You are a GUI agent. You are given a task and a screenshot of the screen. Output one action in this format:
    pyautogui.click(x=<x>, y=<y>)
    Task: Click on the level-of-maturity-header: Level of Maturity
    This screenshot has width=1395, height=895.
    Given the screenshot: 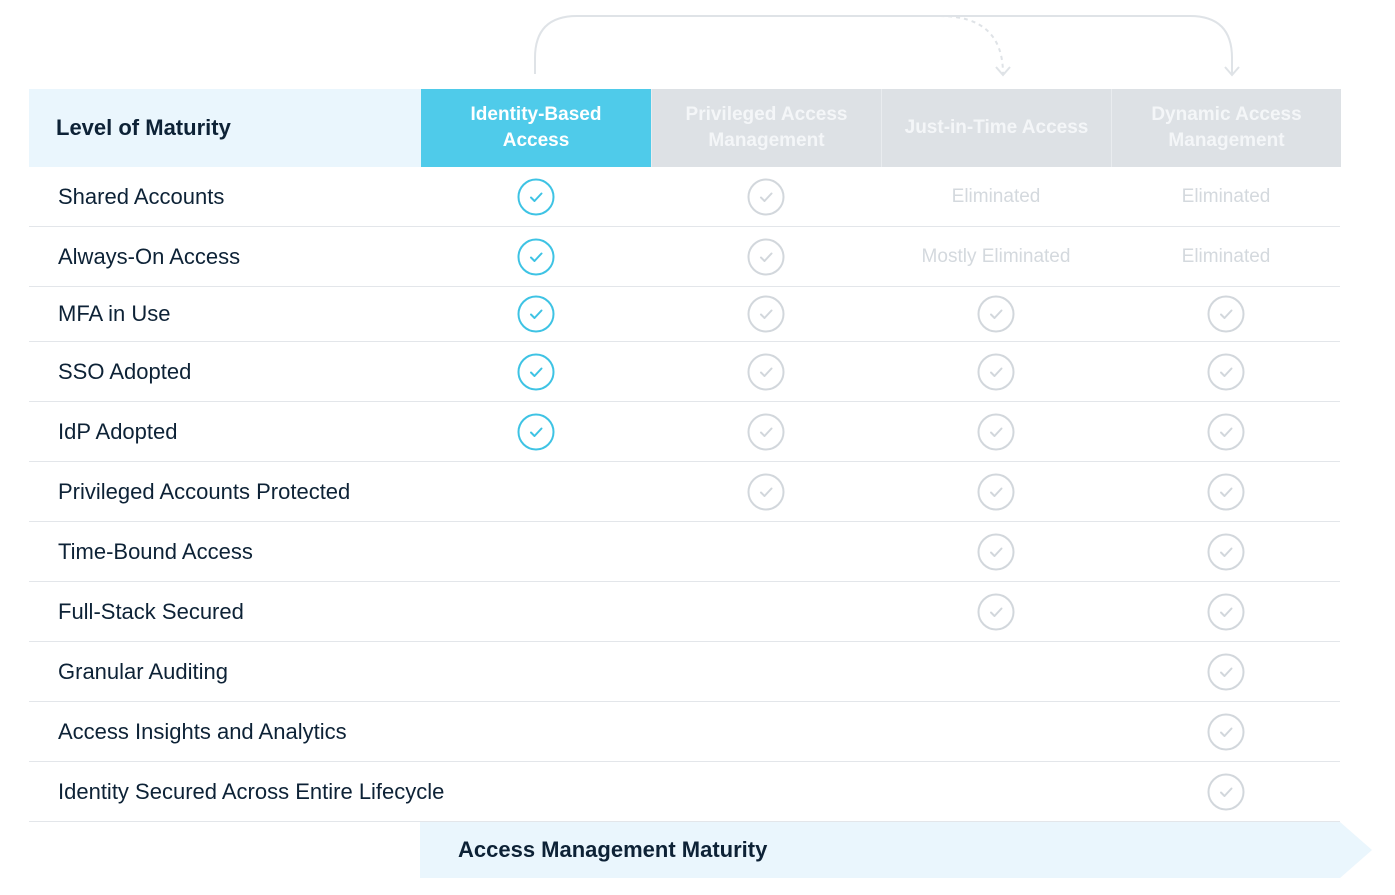 What is the action you would take?
    pyautogui.click(x=225, y=128)
    